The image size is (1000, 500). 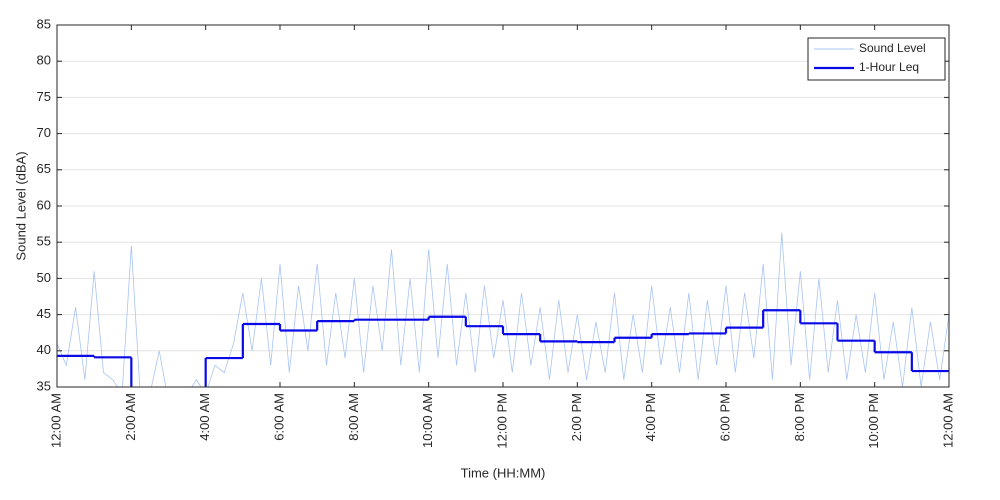 I want to click on x-tick-label: 10:00 AM, so click(x=427, y=420).